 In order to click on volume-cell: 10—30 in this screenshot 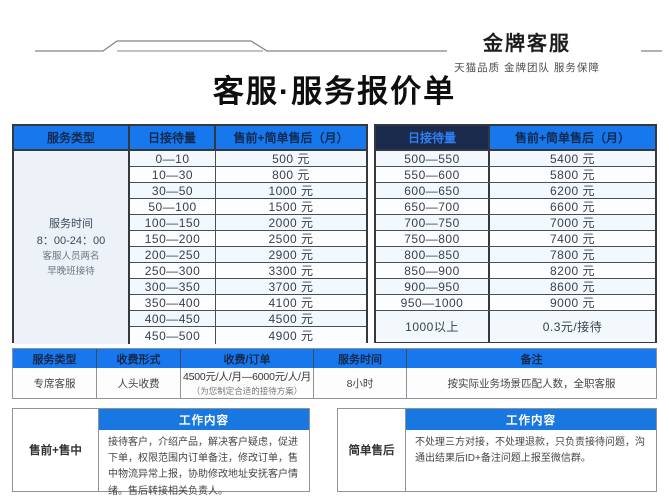, I will do `click(173, 174)`.